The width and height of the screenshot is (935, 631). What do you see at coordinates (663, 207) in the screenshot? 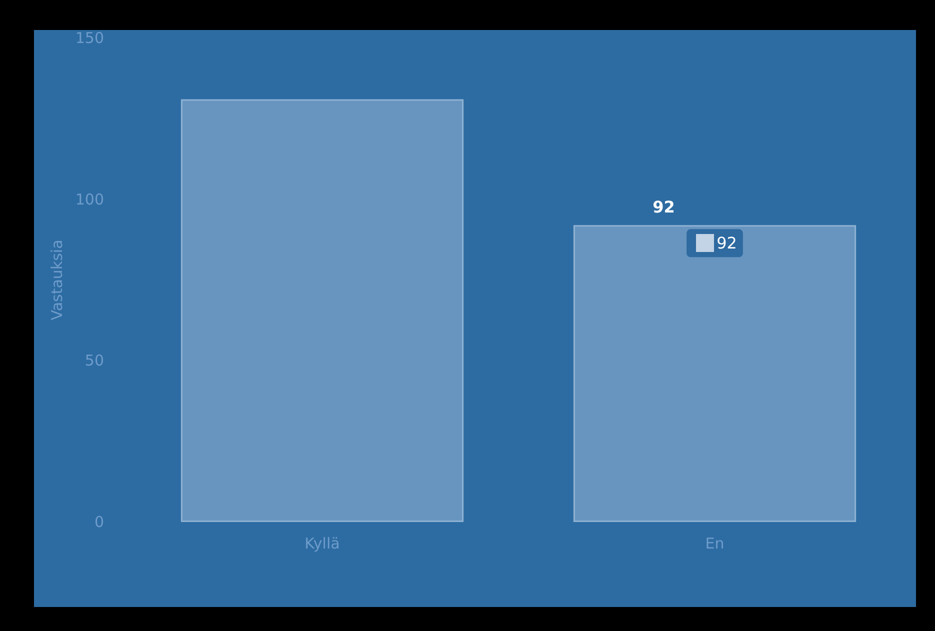
I see `annotation: 92` at bounding box center [663, 207].